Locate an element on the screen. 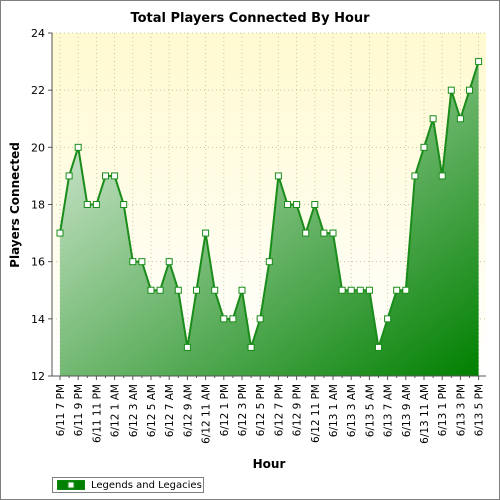 This screenshot has width=500, height=500. x-tick-label: 6/13 3 AM is located at coordinates (352, 410).